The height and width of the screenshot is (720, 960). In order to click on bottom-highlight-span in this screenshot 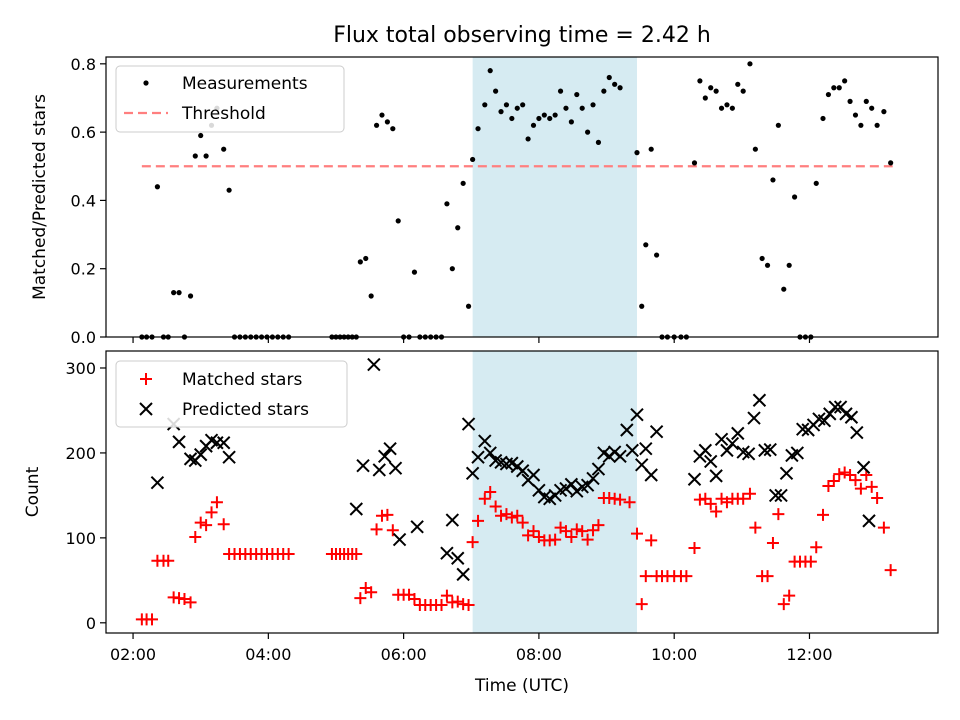, I will do `click(554, 492)`.